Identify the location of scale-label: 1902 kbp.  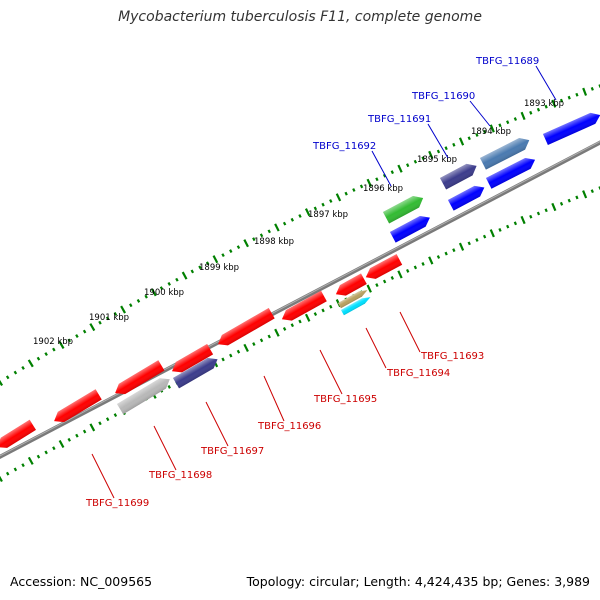
(53, 342).